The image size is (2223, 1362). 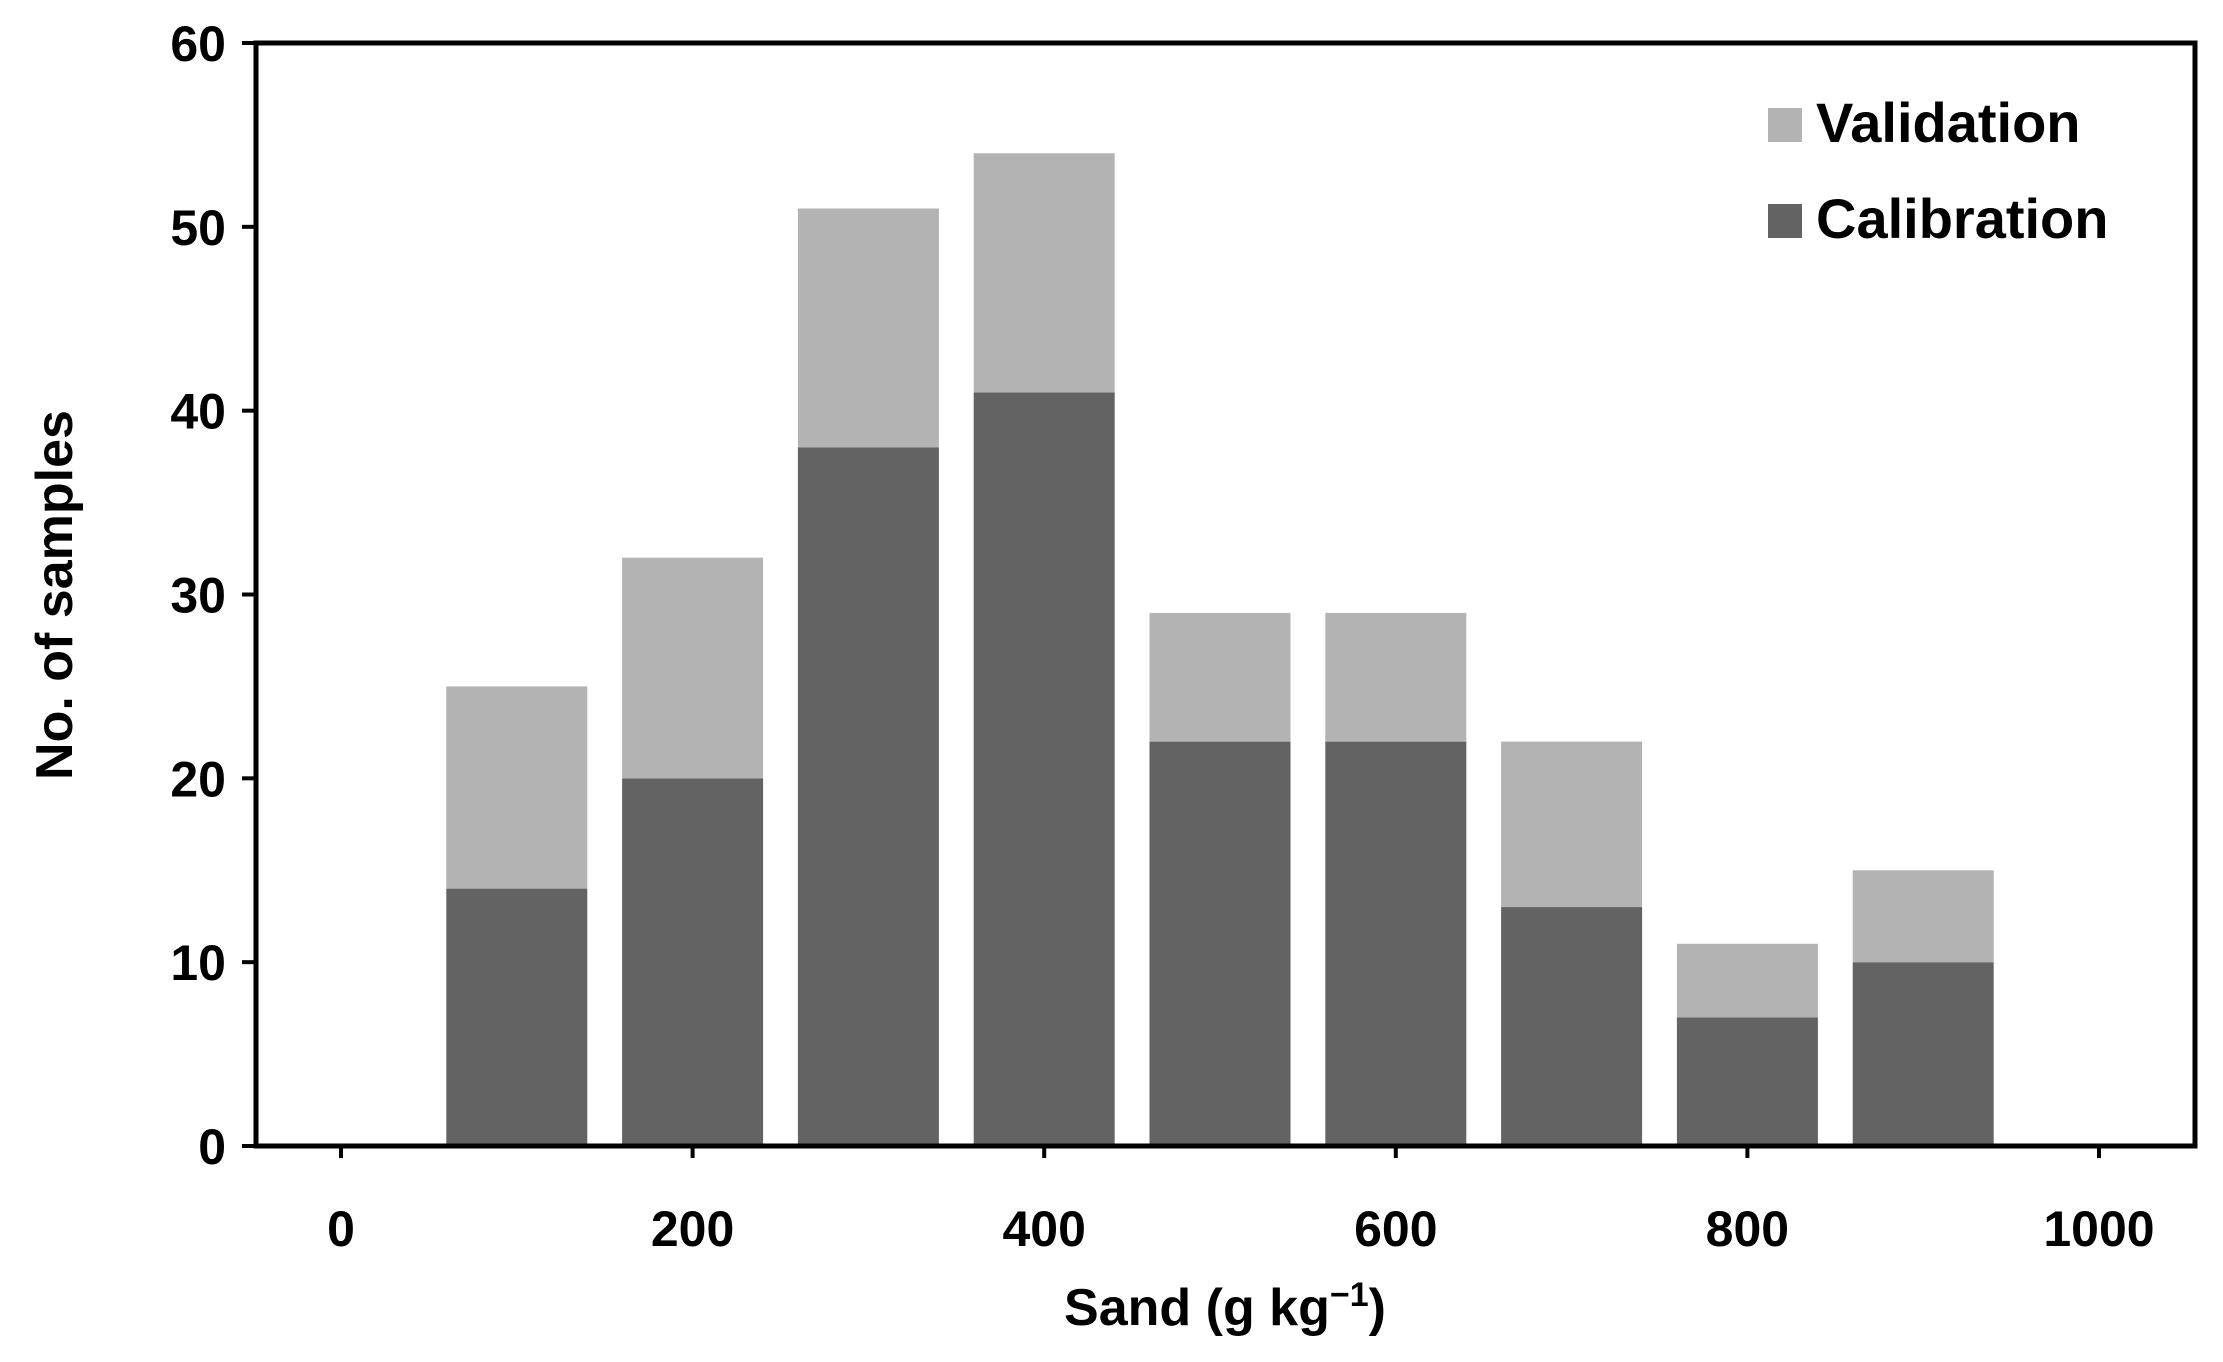 I want to click on x-tick-label: 1000, so click(x=2098, y=1229).